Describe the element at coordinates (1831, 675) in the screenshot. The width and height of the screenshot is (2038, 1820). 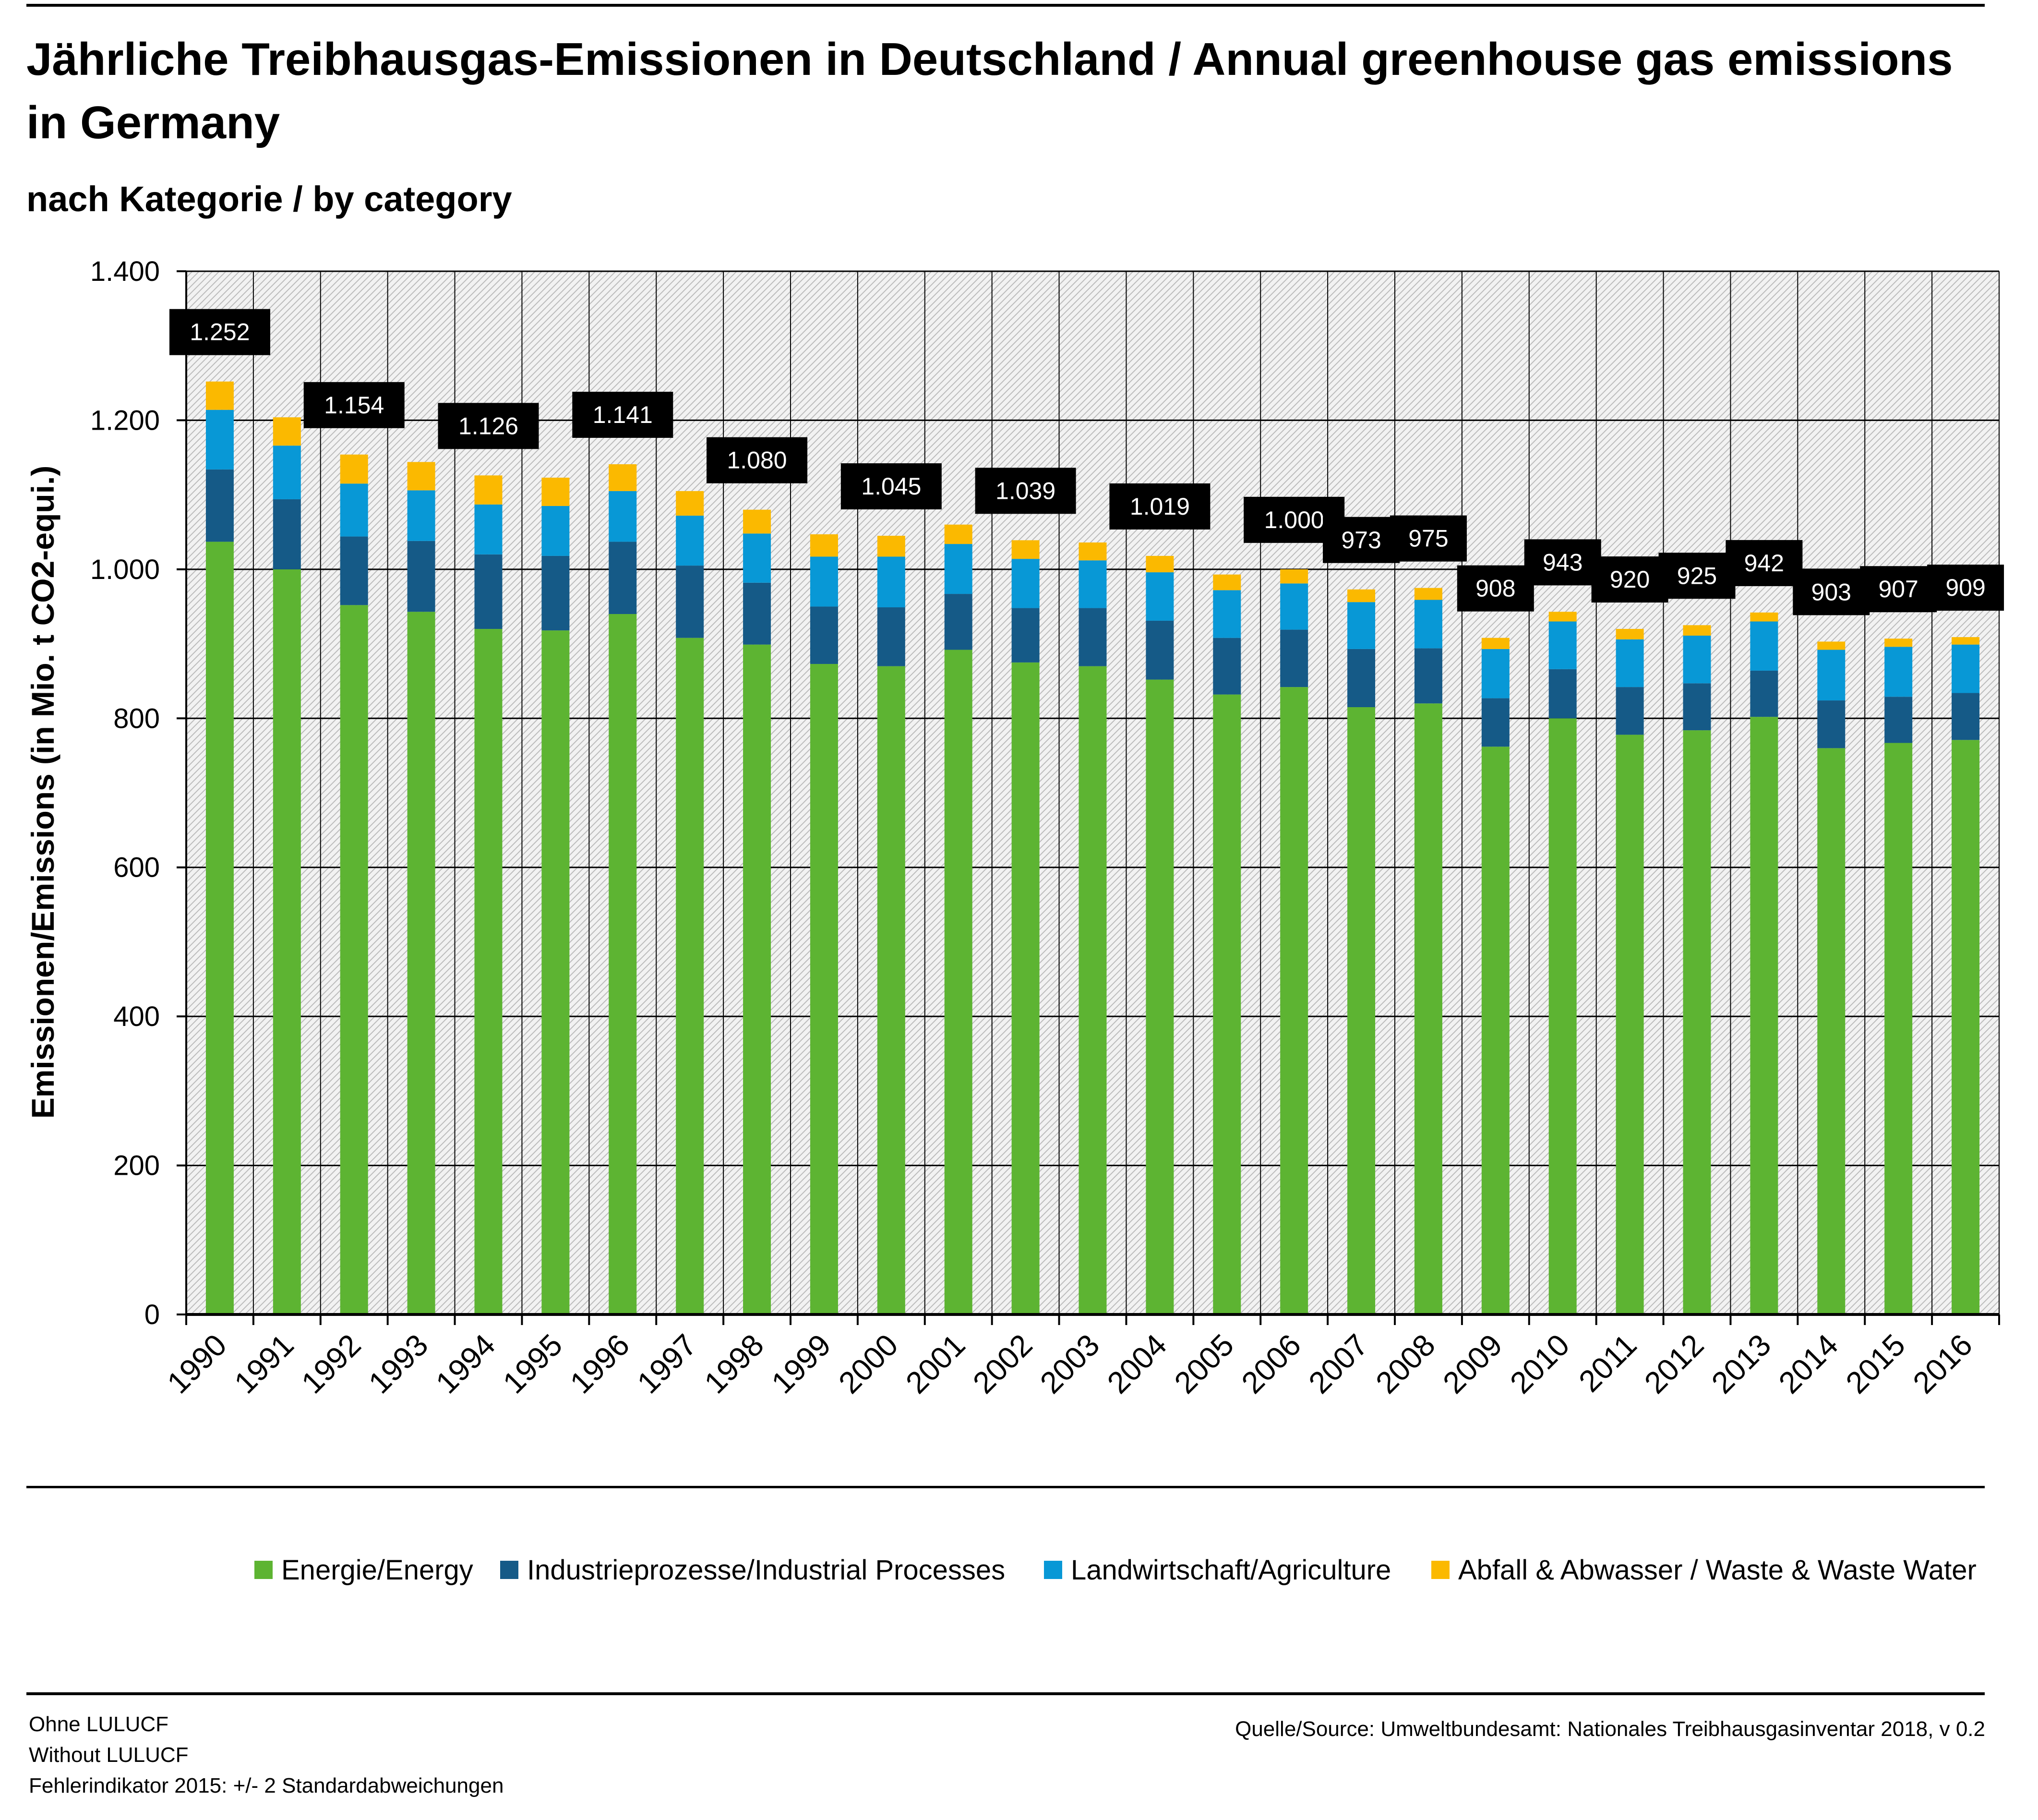
I see `bar-segment-agriculture-2014` at that location.